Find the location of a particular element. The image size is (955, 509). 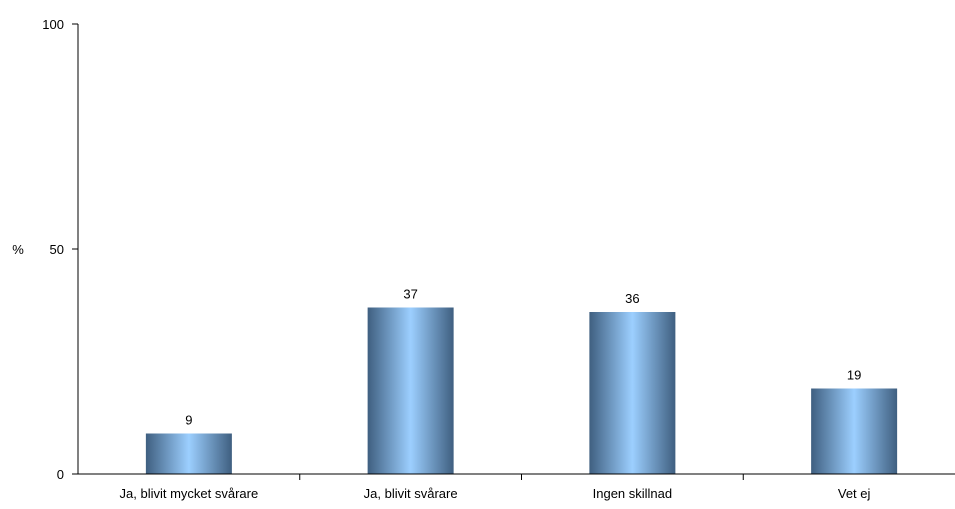

x-tick-label: Ja, blivit mycket svårare is located at coordinates (189, 493).